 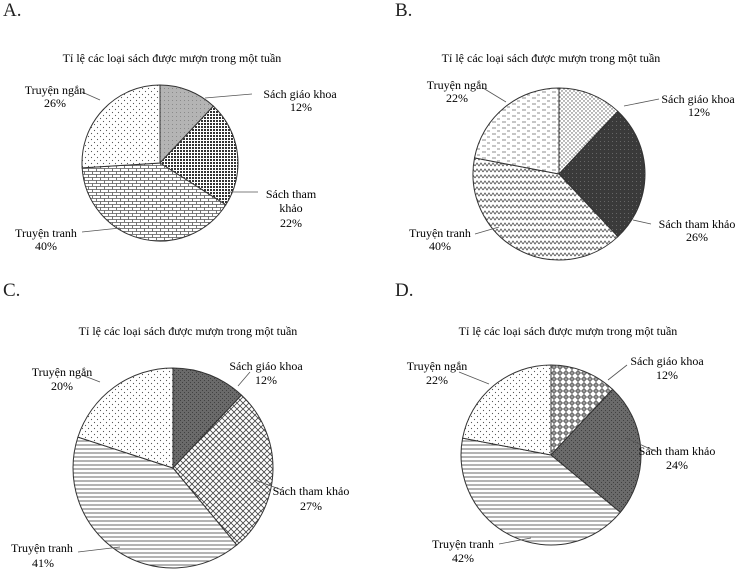 I want to click on option-label: A., so click(x=12, y=10).